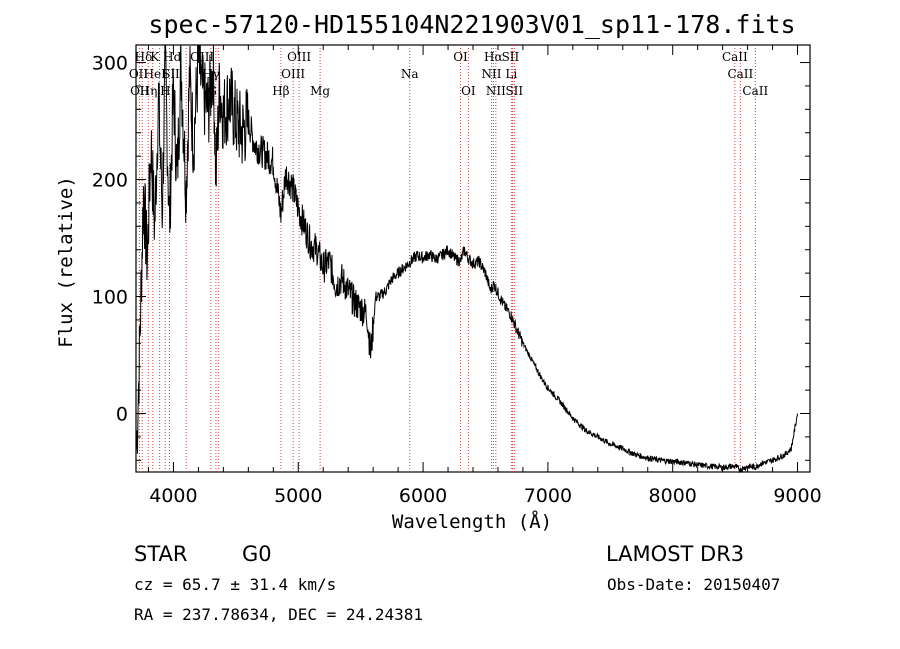 The height and width of the screenshot is (649, 900). What do you see at coordinates (110, 181) in the screenshot?
I see `y-tick-label: 200` at bounding box center [110, 181].